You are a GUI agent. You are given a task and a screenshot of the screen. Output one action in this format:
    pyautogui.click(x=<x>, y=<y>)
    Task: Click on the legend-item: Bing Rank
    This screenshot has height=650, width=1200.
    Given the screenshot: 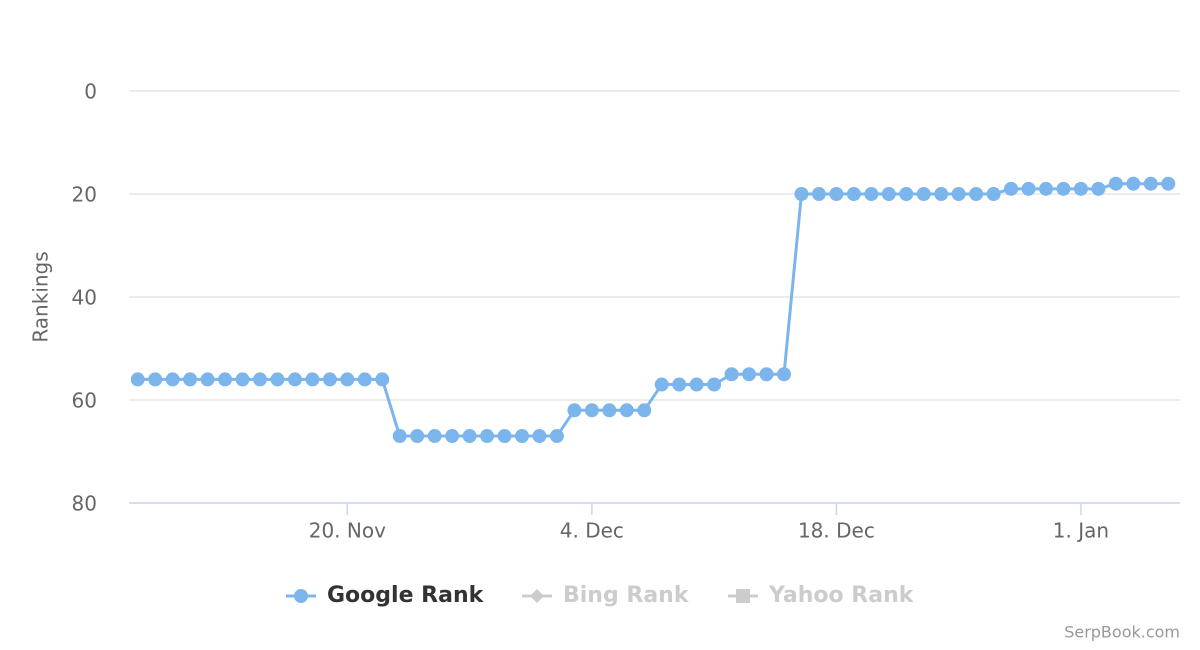 What is the action you would take?
    pyautogui.click(x=606, y=595)
    